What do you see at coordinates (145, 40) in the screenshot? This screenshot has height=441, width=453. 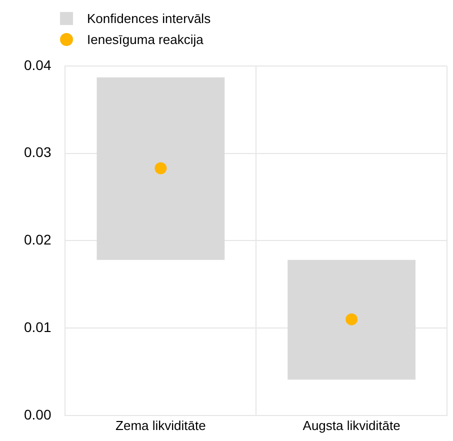 I see `legend-label: Ienesīguma reakcija` at bounding box center [145, 40].